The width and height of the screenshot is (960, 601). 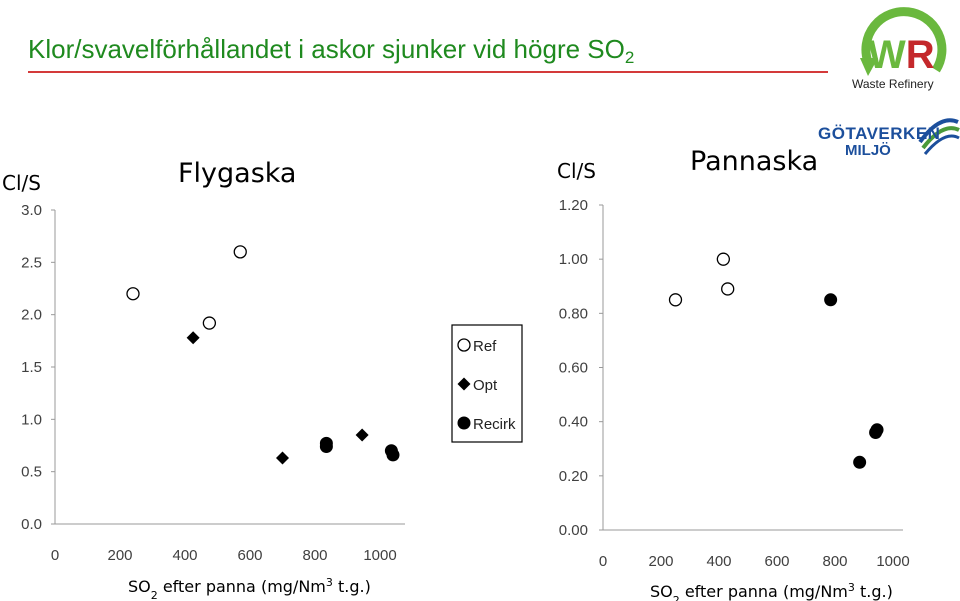 I want to click on legend-marker-ref, so click(x=464, y=345).